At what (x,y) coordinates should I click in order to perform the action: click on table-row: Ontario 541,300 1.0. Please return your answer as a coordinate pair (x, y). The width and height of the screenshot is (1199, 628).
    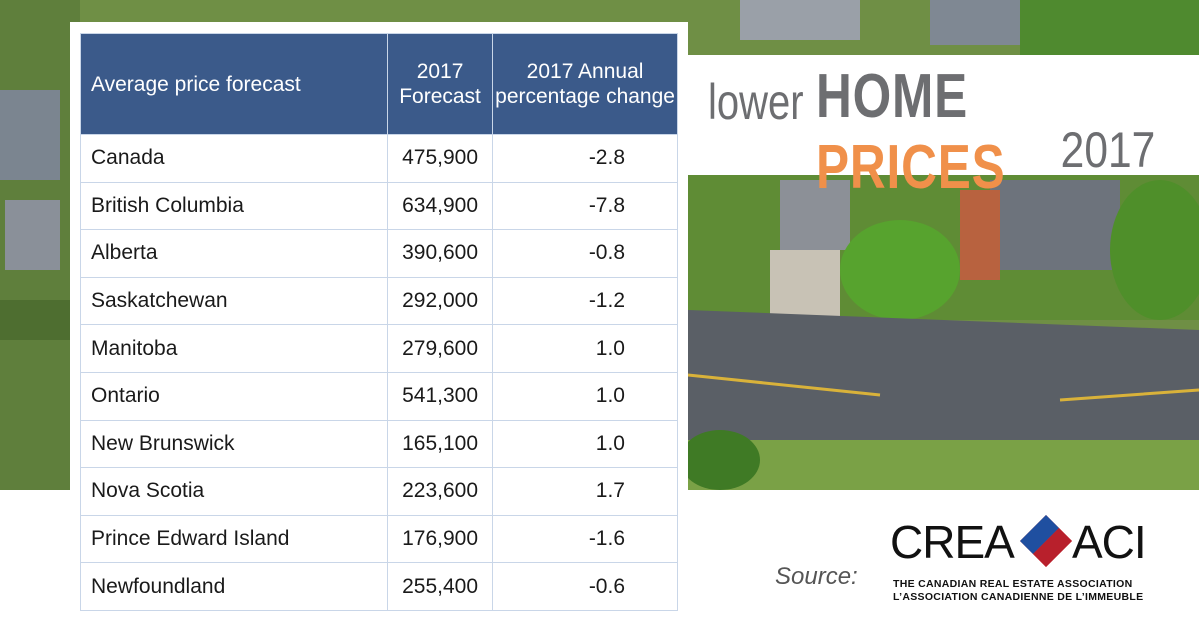
    Looking at the image, I should click on (379, 396).